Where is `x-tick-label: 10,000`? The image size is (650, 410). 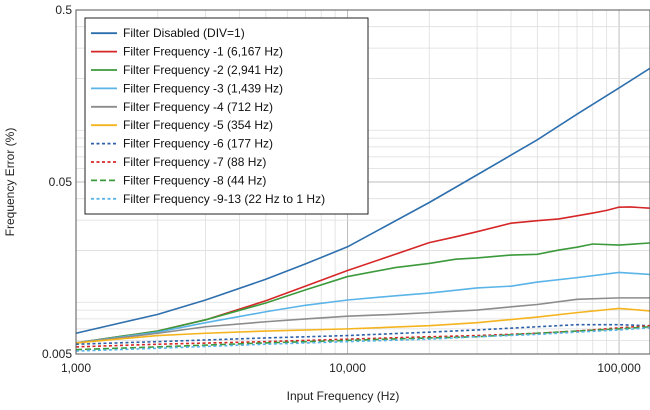
x-tick-label: 10,000 is located at coordinates (347, 368).